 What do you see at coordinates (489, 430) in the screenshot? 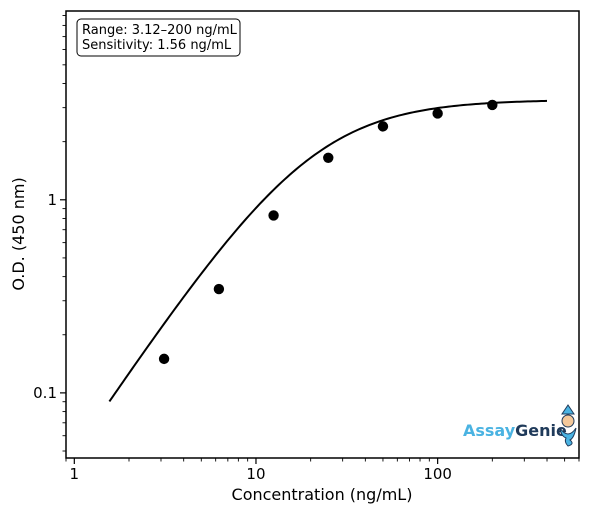
I see `logo-word-assay: Assay` at bounding box center [489, 430].